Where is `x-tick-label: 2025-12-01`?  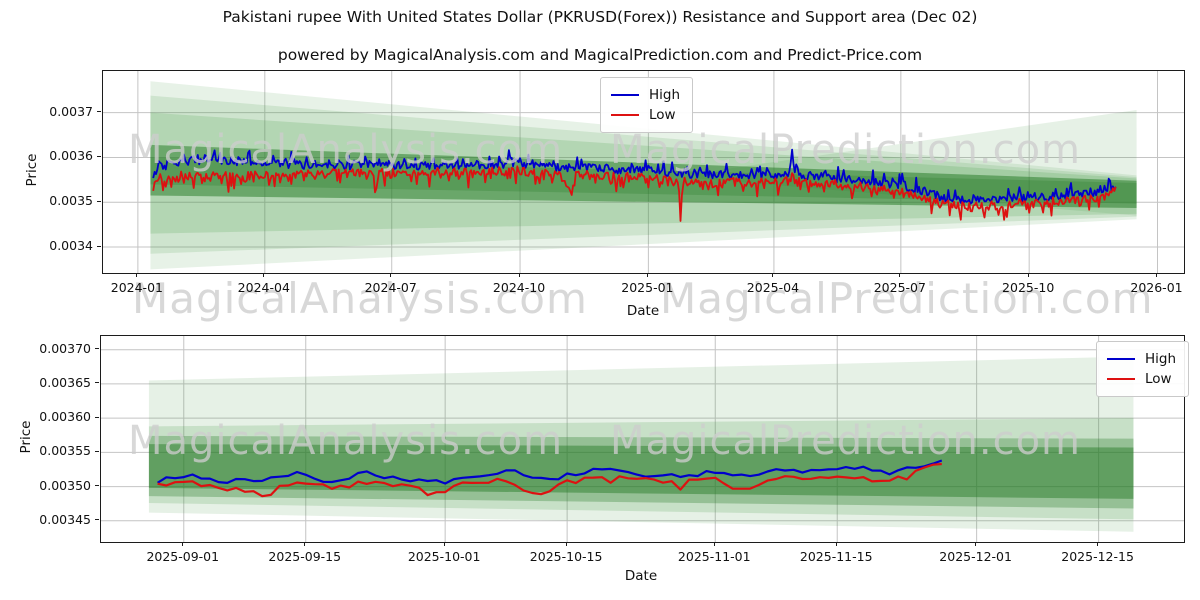 x-tick-label: 2025-12-01 is located at coordinates (975, 556).